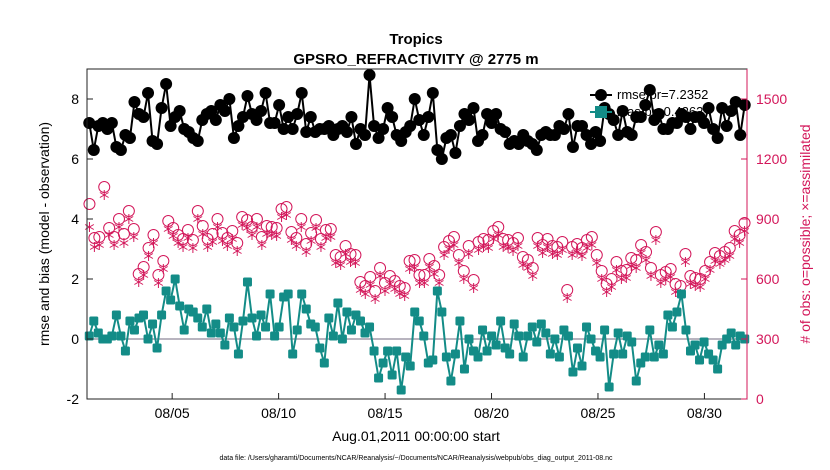  Describe the element at coordinates (172, 413) in the screenshot. I see `x-tick-label: 08/05` at that location.